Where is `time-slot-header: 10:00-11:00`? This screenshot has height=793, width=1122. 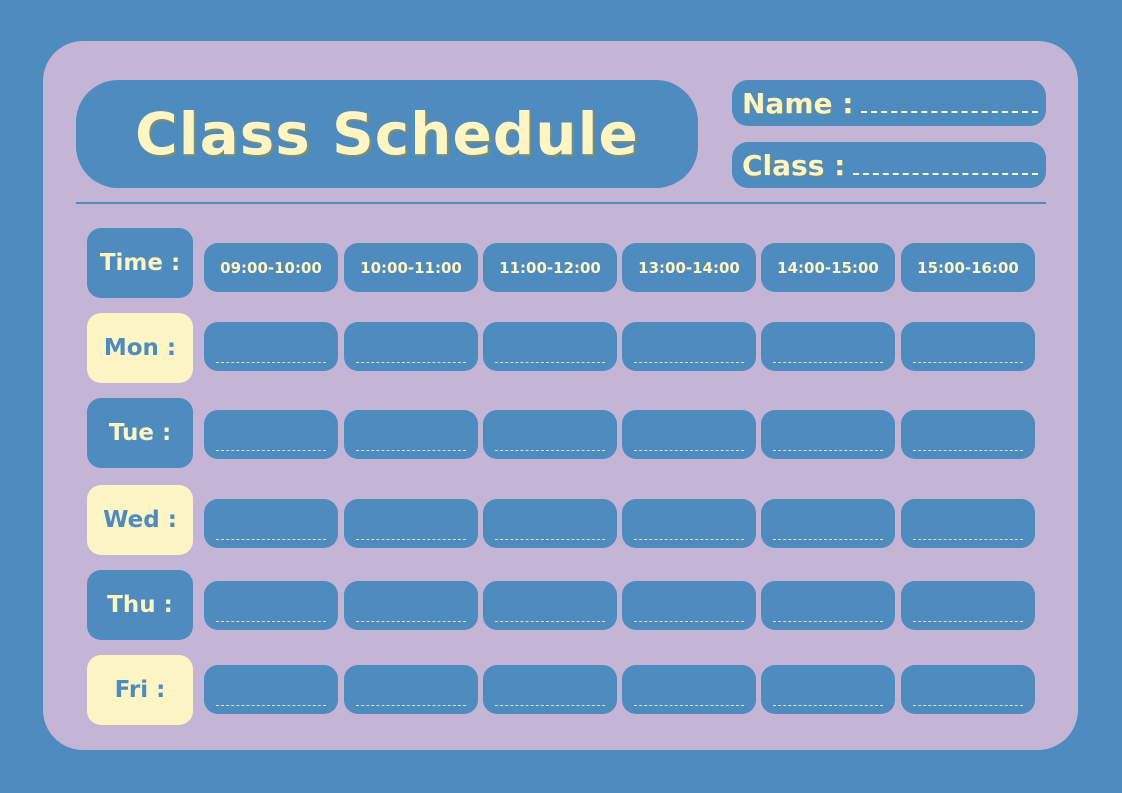 time-slot-header: 10:00-11:00 is located at coordinates (411, 267).